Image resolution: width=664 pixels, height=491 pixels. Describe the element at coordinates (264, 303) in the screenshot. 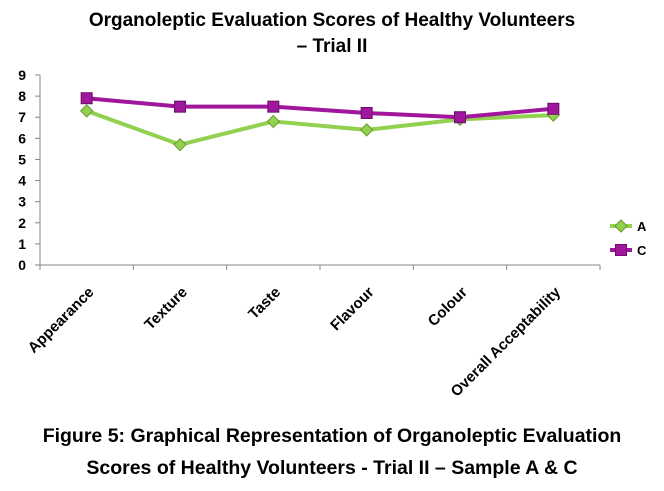

I see `x-tick-label: Taste` at that location.